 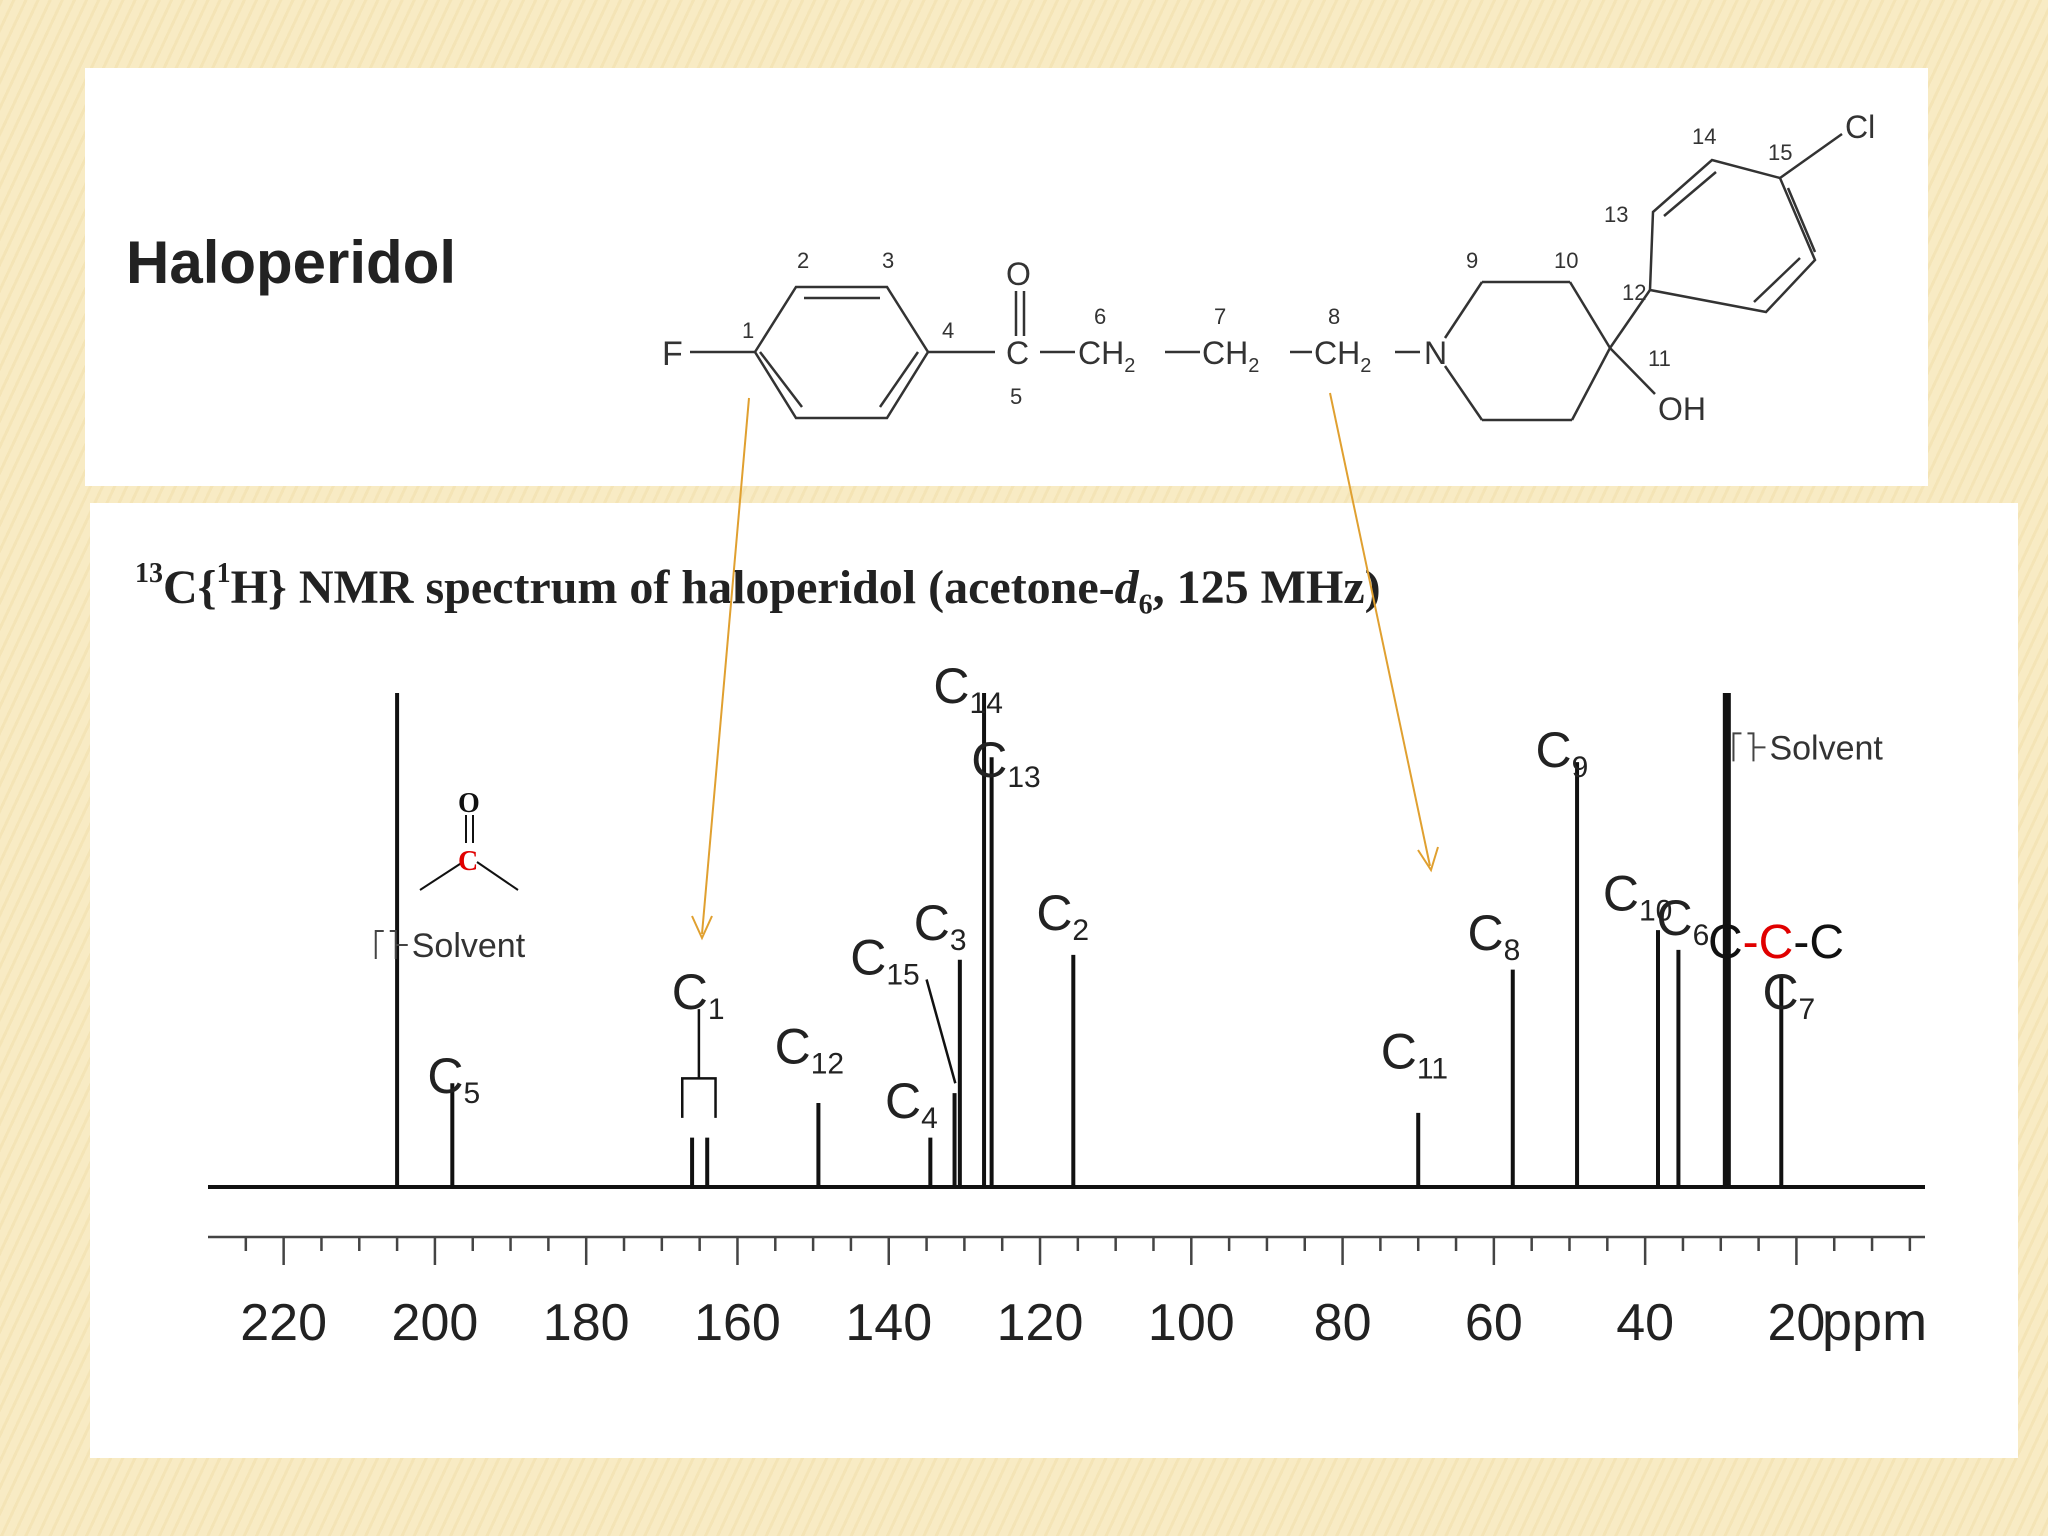 I want to click on atom-number-4: 4, so click(x=948, y=330).